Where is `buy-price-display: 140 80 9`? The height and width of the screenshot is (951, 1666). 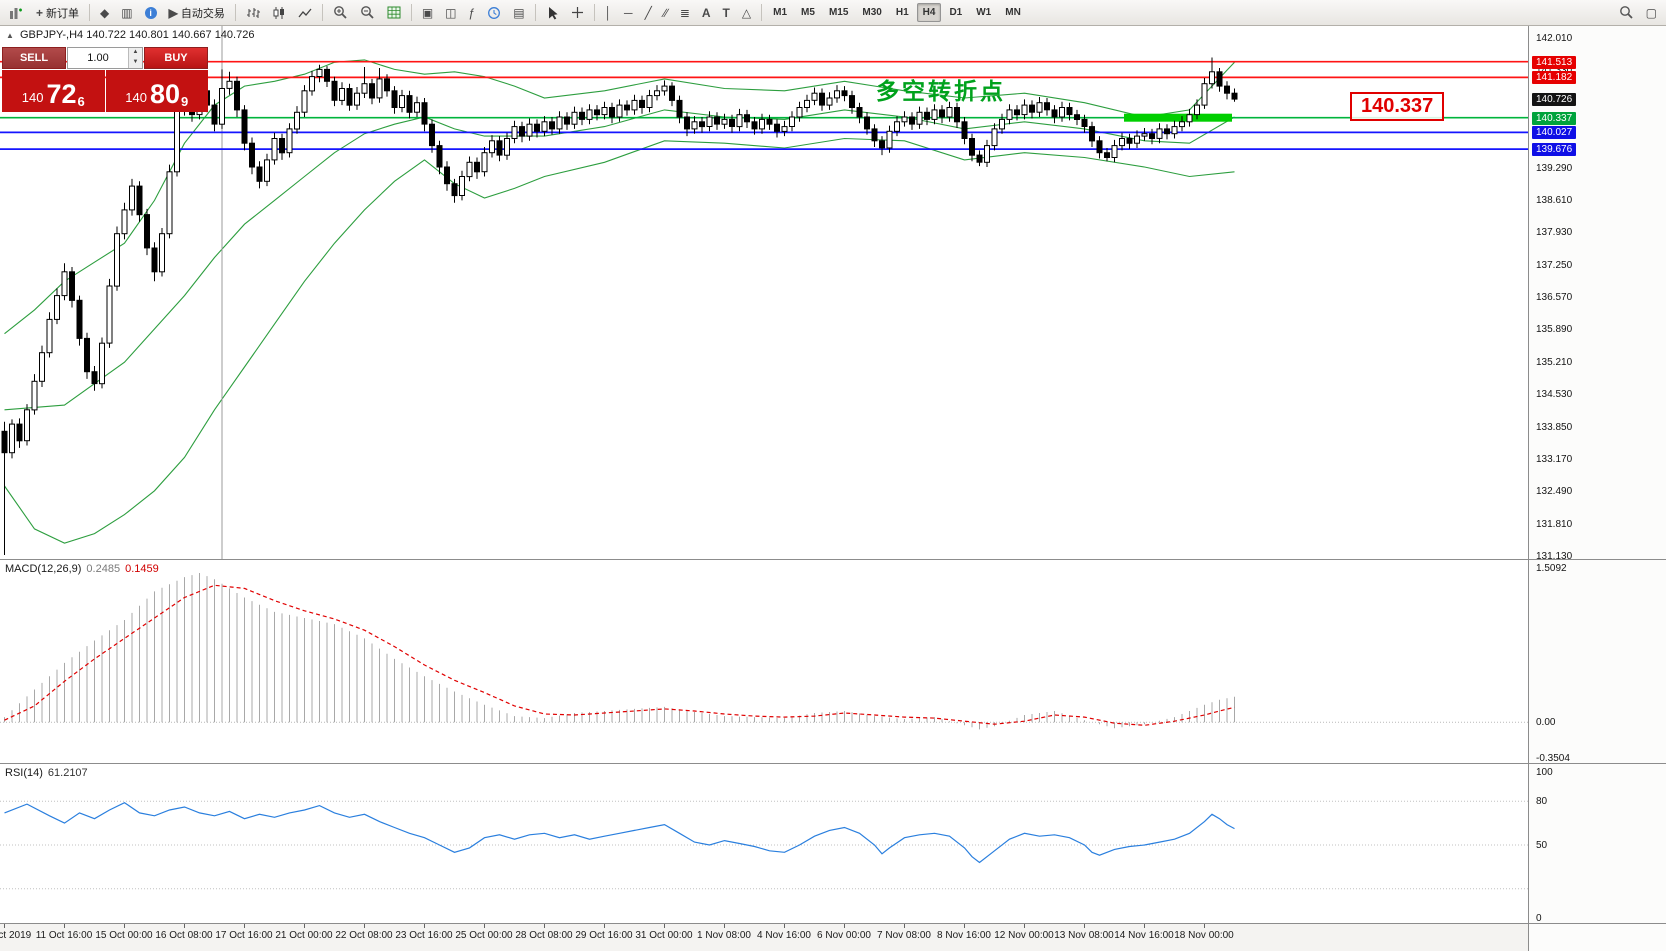 buy-price-display: 140 80 9 is located at coordinates (156, 91).